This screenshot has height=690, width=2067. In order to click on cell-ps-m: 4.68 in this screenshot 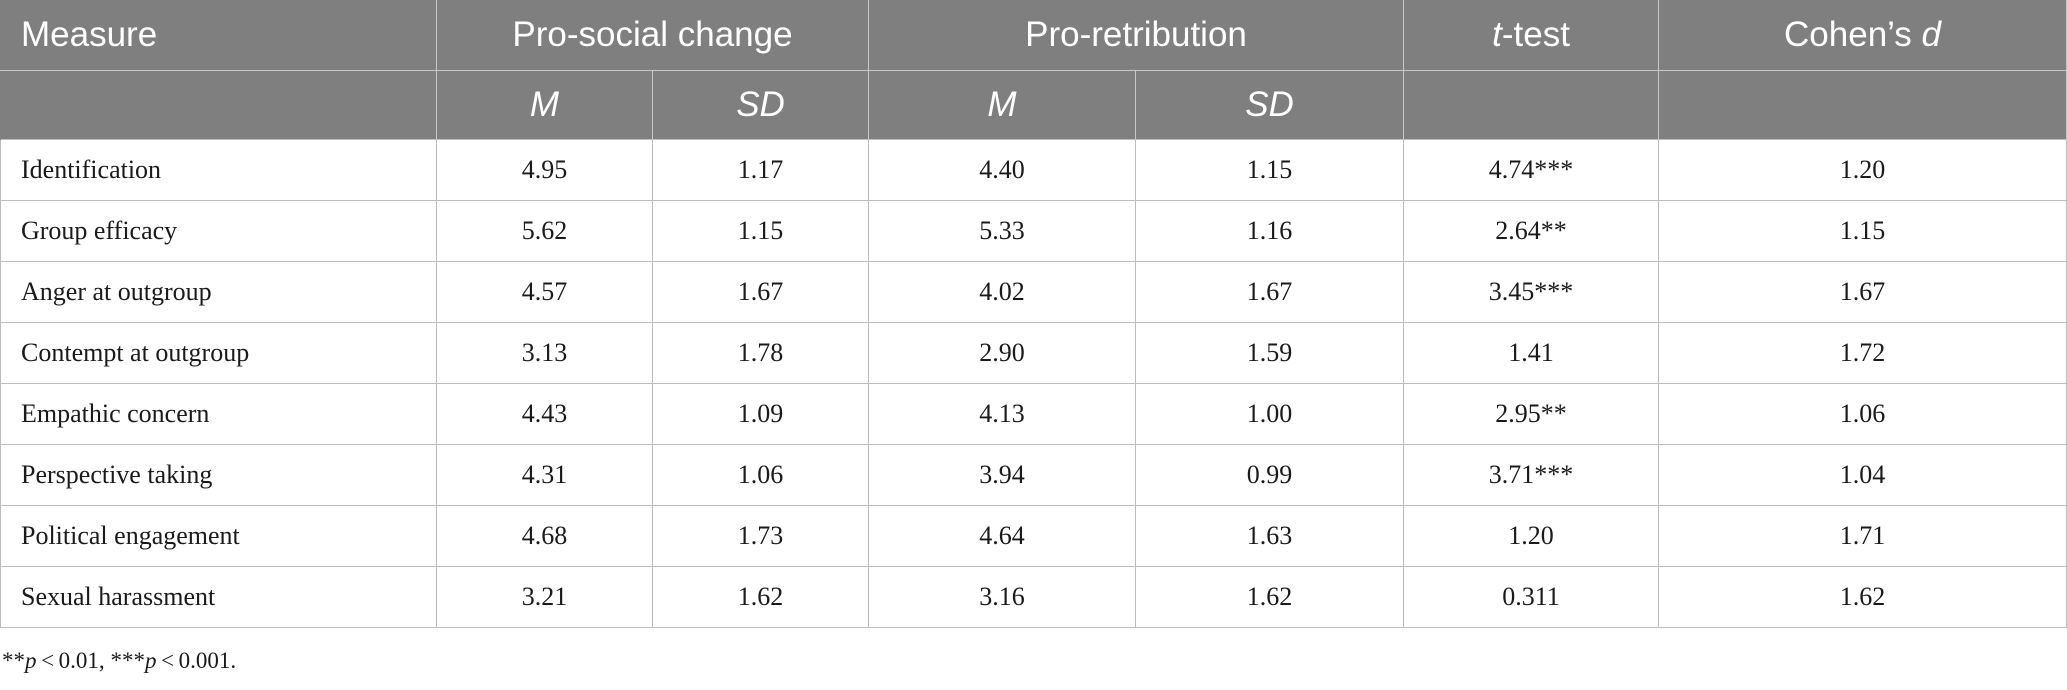, I will do `click(544, 536)`.